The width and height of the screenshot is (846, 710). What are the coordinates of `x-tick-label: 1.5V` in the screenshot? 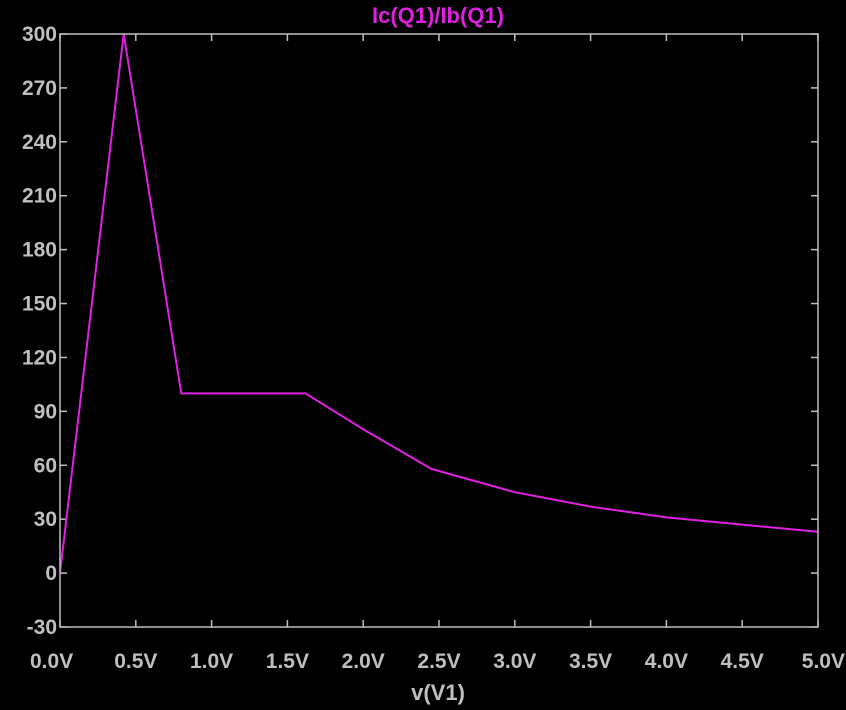 It's located at (287, 661).